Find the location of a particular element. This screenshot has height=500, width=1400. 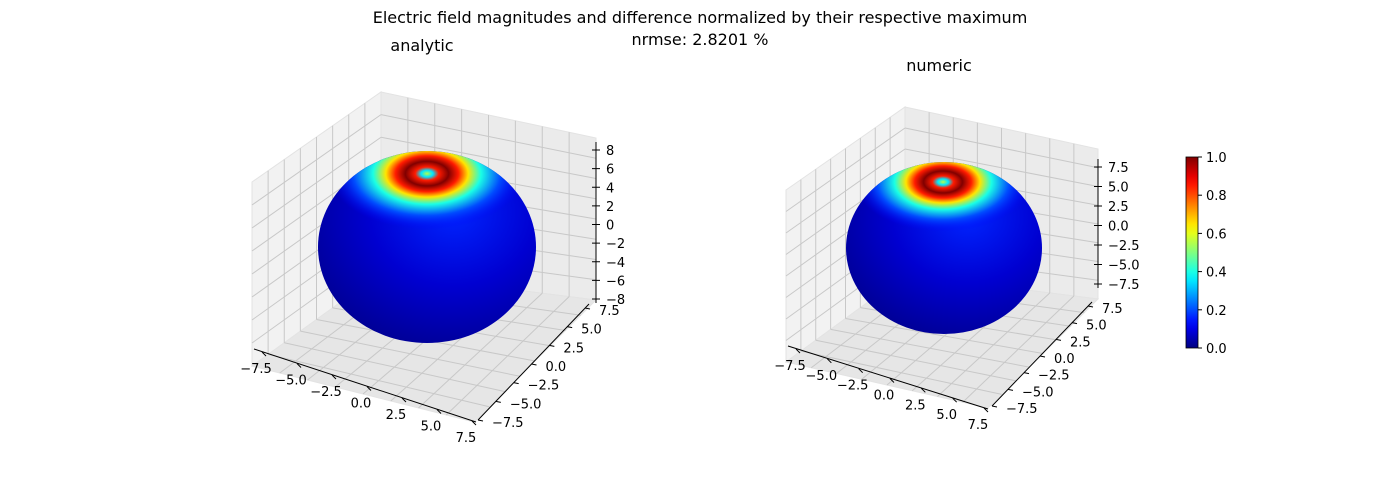

z-tick-label: 2 is located at coordinates (610, 207).